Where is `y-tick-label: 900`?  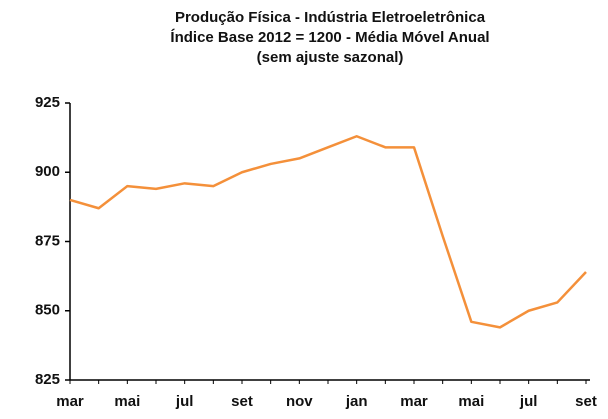 y-tick-label: 900 is located at coordinates (47, 171).